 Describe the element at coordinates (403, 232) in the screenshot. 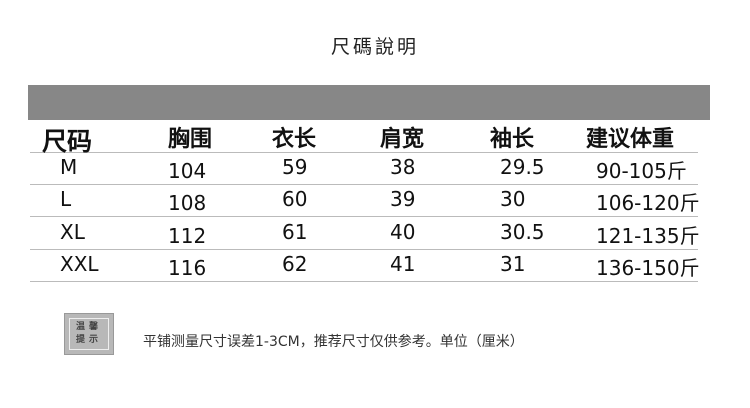

I see `table-cell: 40` at that location.